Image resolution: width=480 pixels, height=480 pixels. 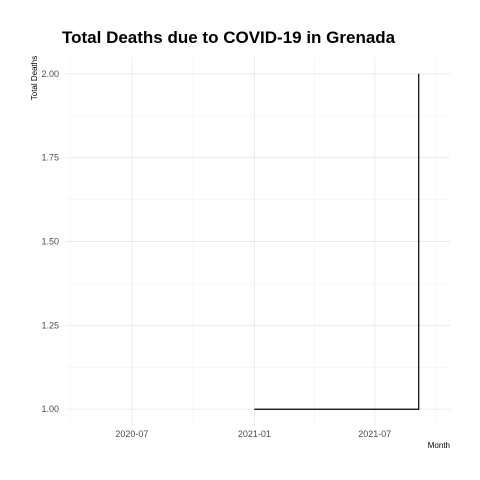 I want to click on x-tick-label: 2021-01, so click(x=254, y=434).